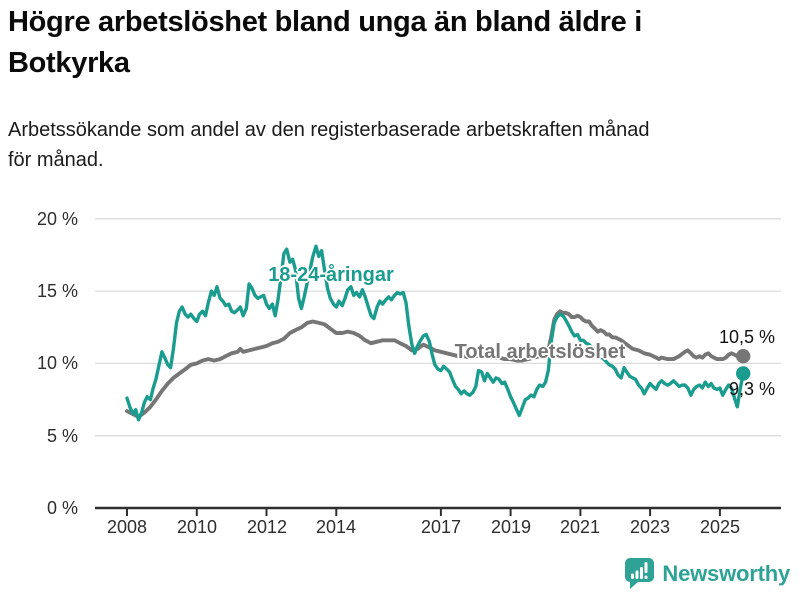 The width and height of the screenshot is (800, 600). Describe the element at coordinates (646, 577) in the screenshot. I see `exclamation-dot` at that location.